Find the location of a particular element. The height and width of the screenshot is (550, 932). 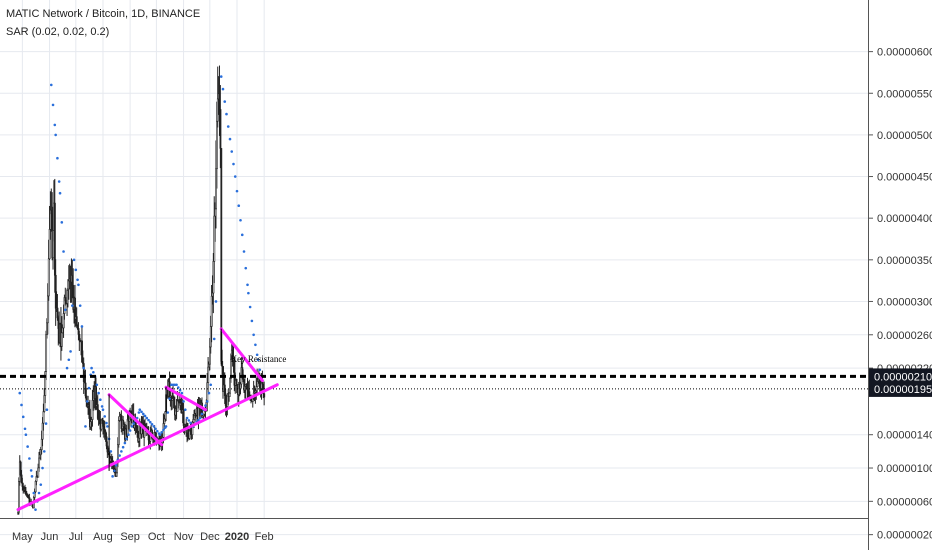

x-tick-label: Jun is located at coordinates (50, 537).